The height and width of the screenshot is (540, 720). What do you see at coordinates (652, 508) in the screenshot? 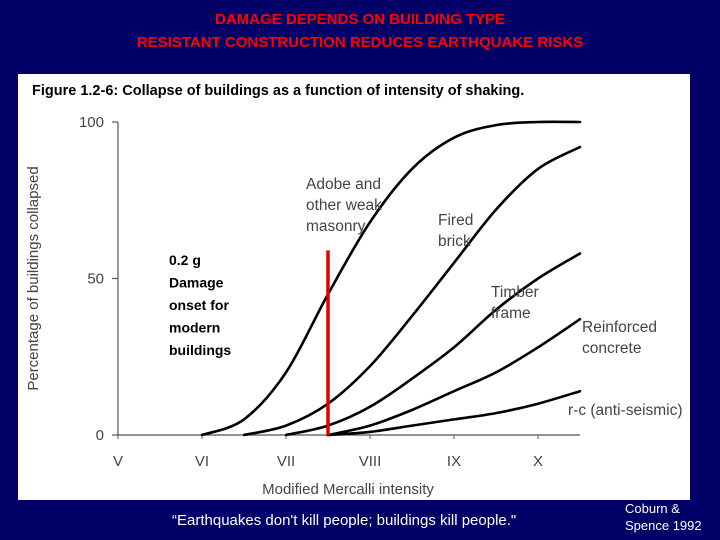
I see `citation-line1: Coburn &` at bounding box center [652, 508].